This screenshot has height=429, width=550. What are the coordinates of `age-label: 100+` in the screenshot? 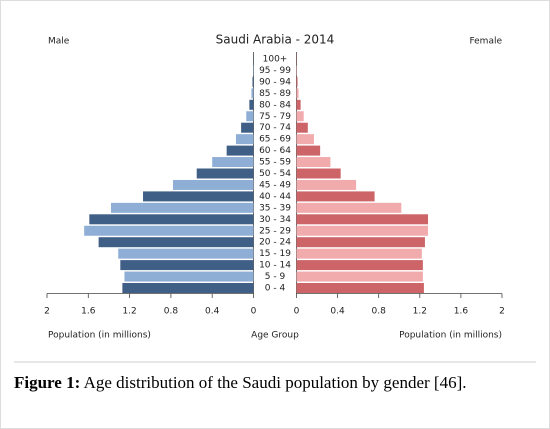 It's located at (275, 60).